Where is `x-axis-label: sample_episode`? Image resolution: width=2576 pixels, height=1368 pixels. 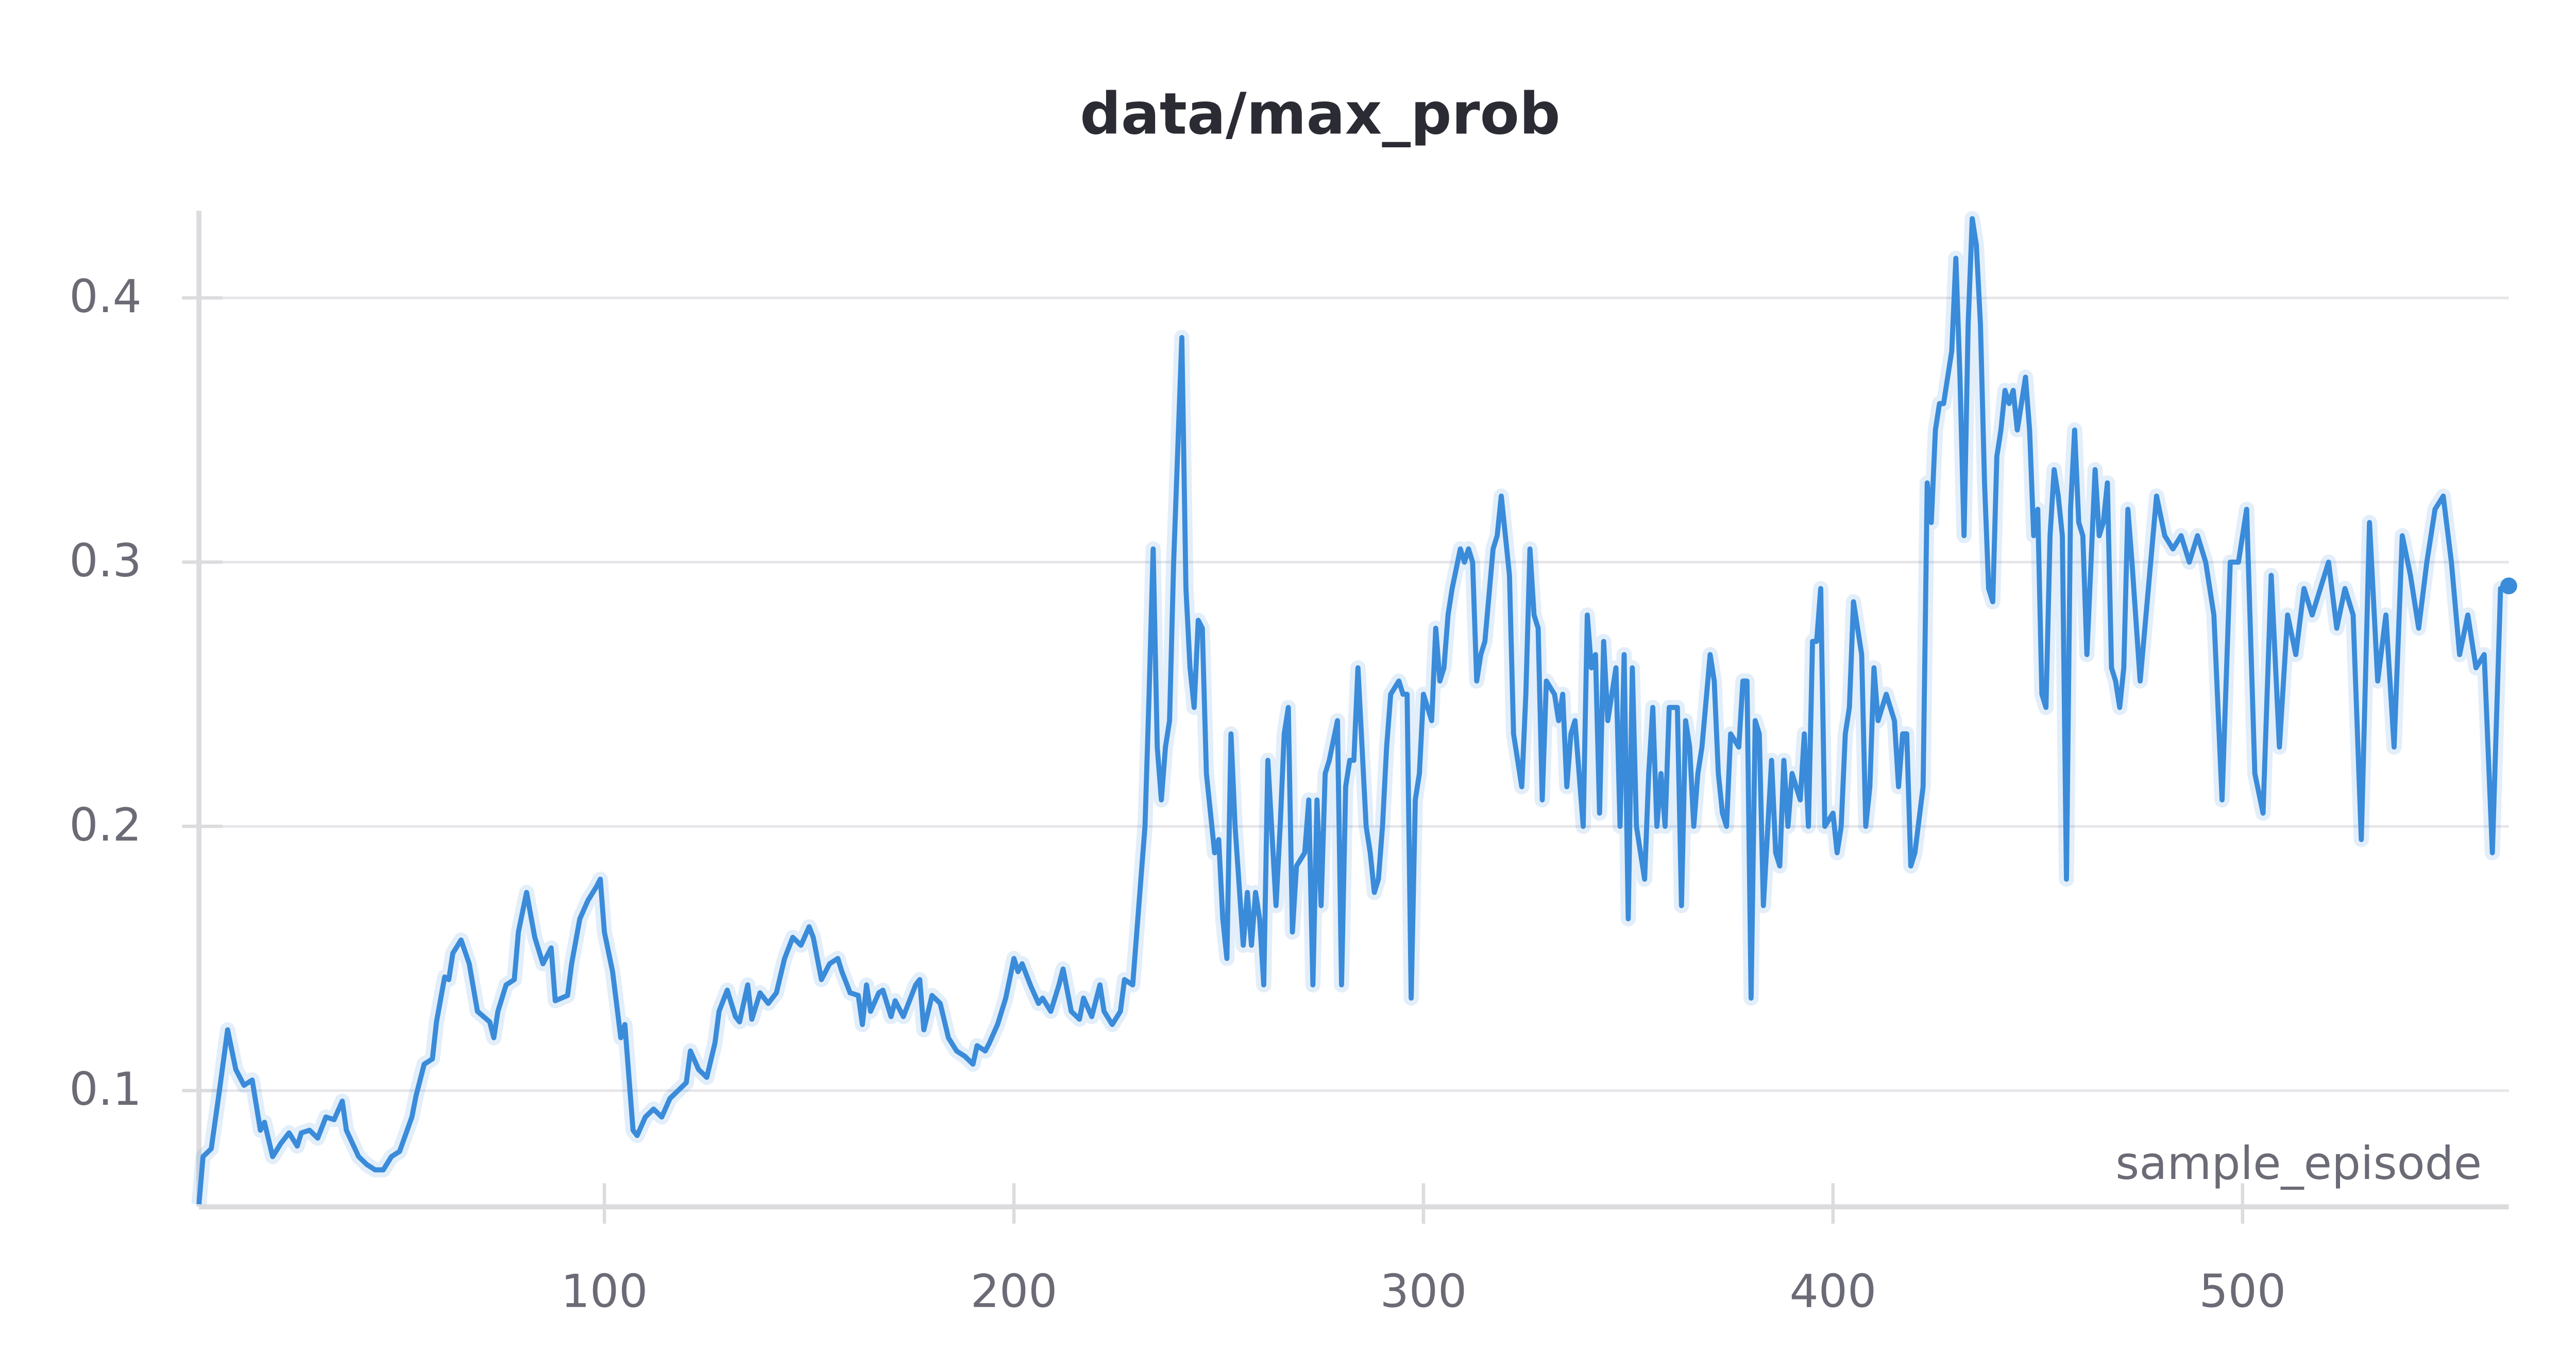
x-axis-label: sample_episode is located at coordinates (2298, 1163).